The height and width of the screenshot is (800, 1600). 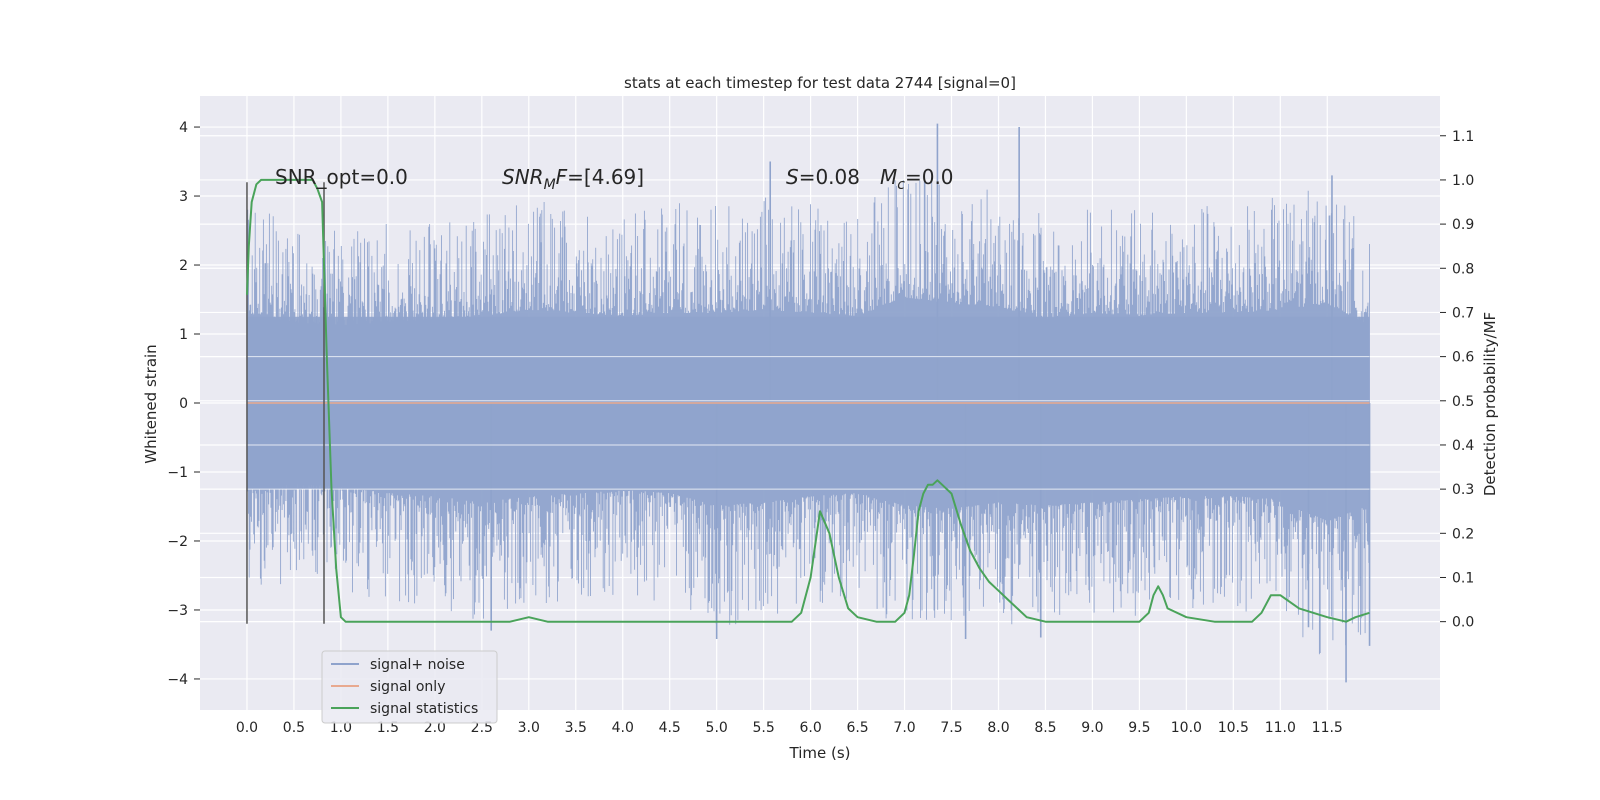 I want to click on y-tick-label: 0, so click(x=183, y=404).